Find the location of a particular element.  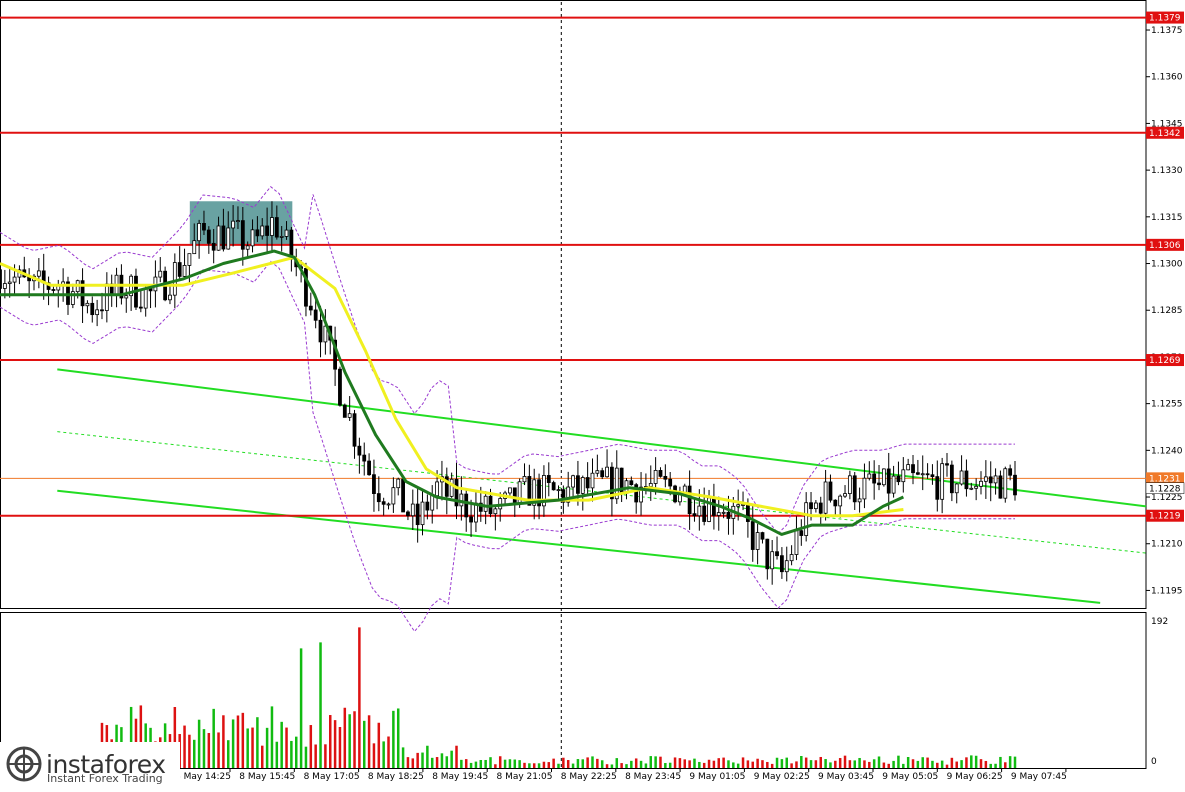

time-label: 9 May 02:25 is located at coordinates (782, 777).